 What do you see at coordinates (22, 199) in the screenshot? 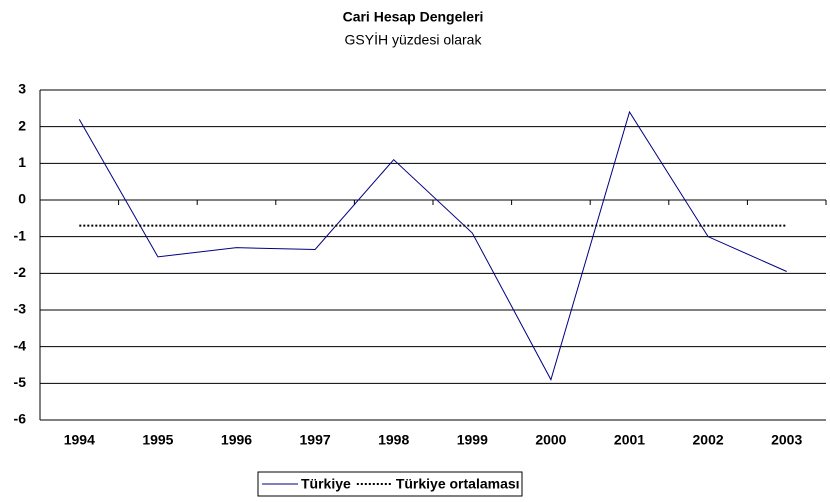
I see `y-tick-label: 0` at bounding box center [22, 199].